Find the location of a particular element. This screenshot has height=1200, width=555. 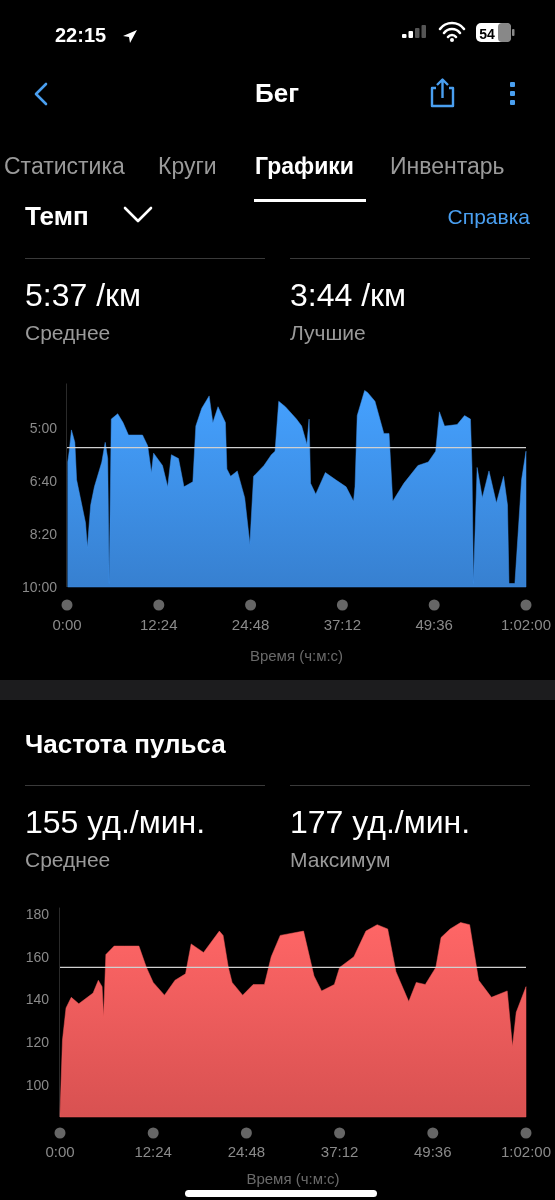

text: Инвентарь is located at coordinates (447, 166).